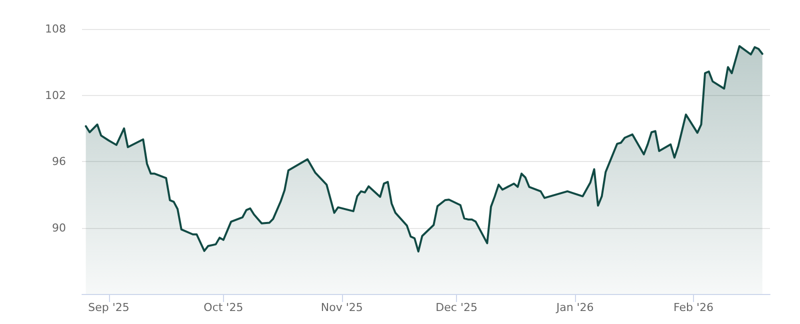 The image size is (800, 324). What do you see at coordinates (457, 307) in the screenshot?
I see `x-tick-label: Dec '25` at bounding box center [457, 307].